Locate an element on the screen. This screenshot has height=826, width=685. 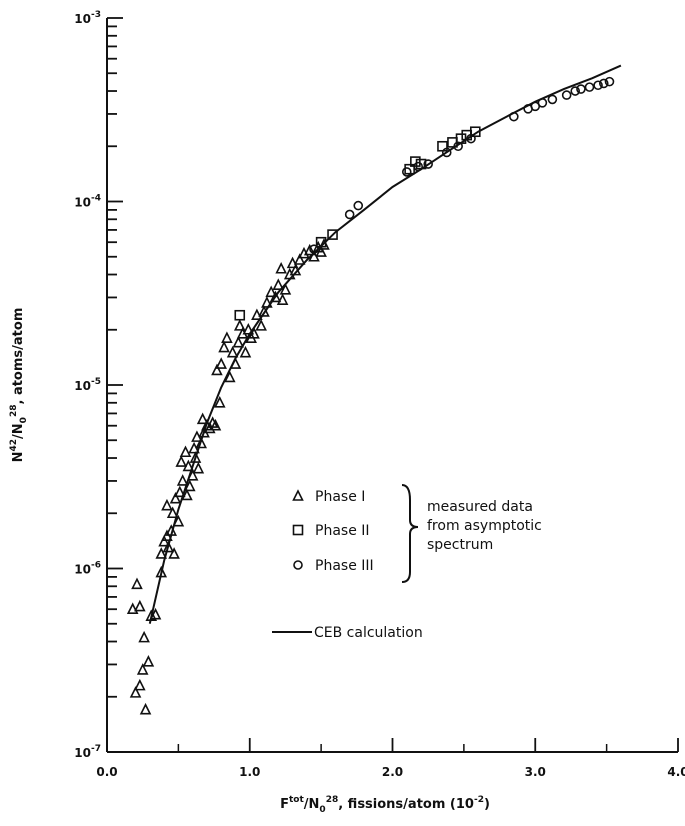
y-tick-label: 10⁻⁶ is located at coordinates (87, 569).